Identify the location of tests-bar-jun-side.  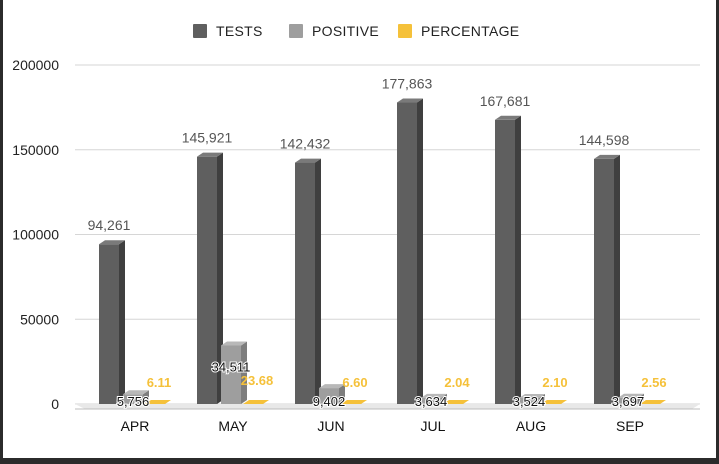
(318, 281).